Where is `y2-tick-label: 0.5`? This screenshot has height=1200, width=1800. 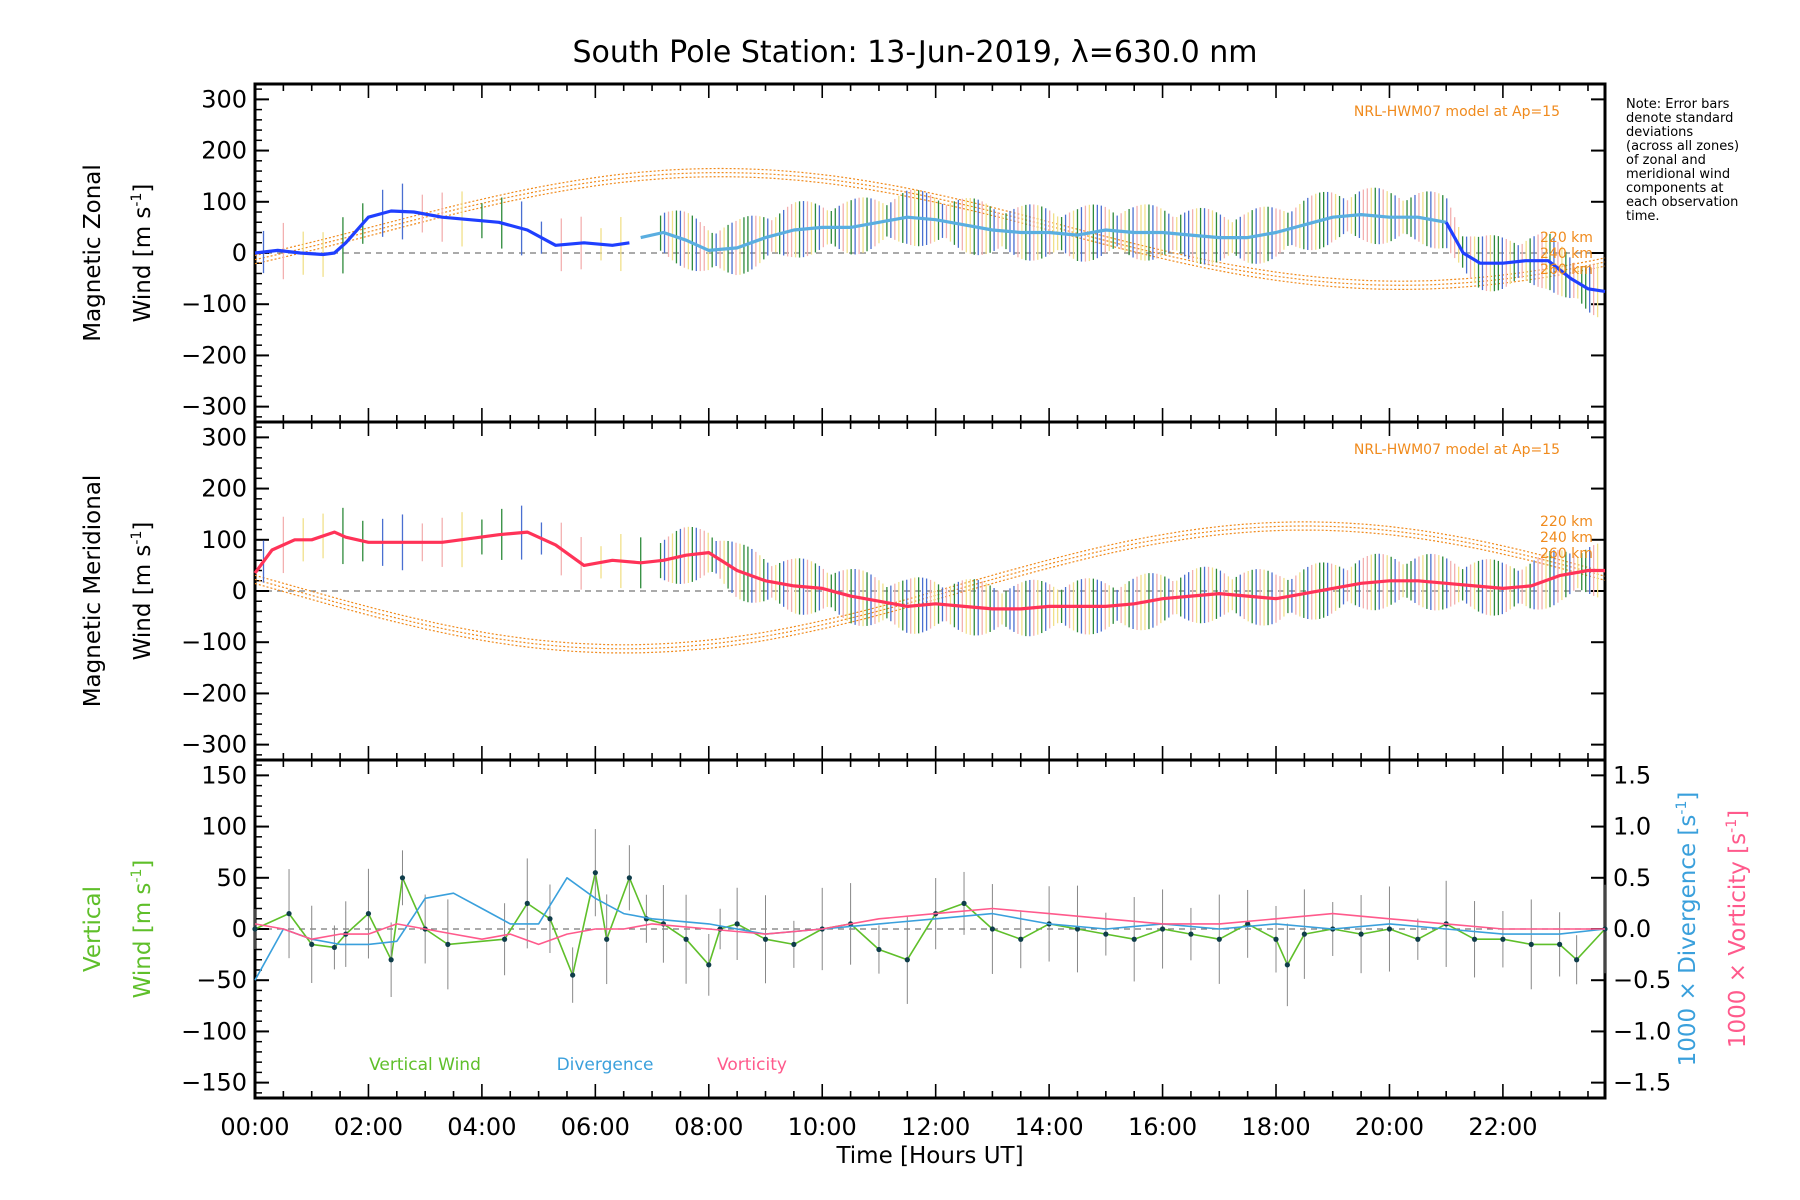
y2-tick-label: 0.5 is located at coordinates (1632, 878).